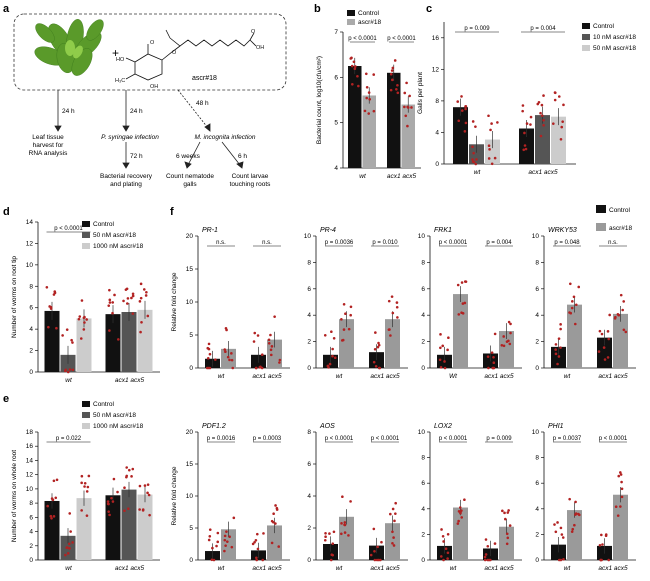 The width and height of the screenshot is (650, 581). Describe the element at coordinates (370, 22) in the screenshot. I see `legend-label: ascr#18` at that location.